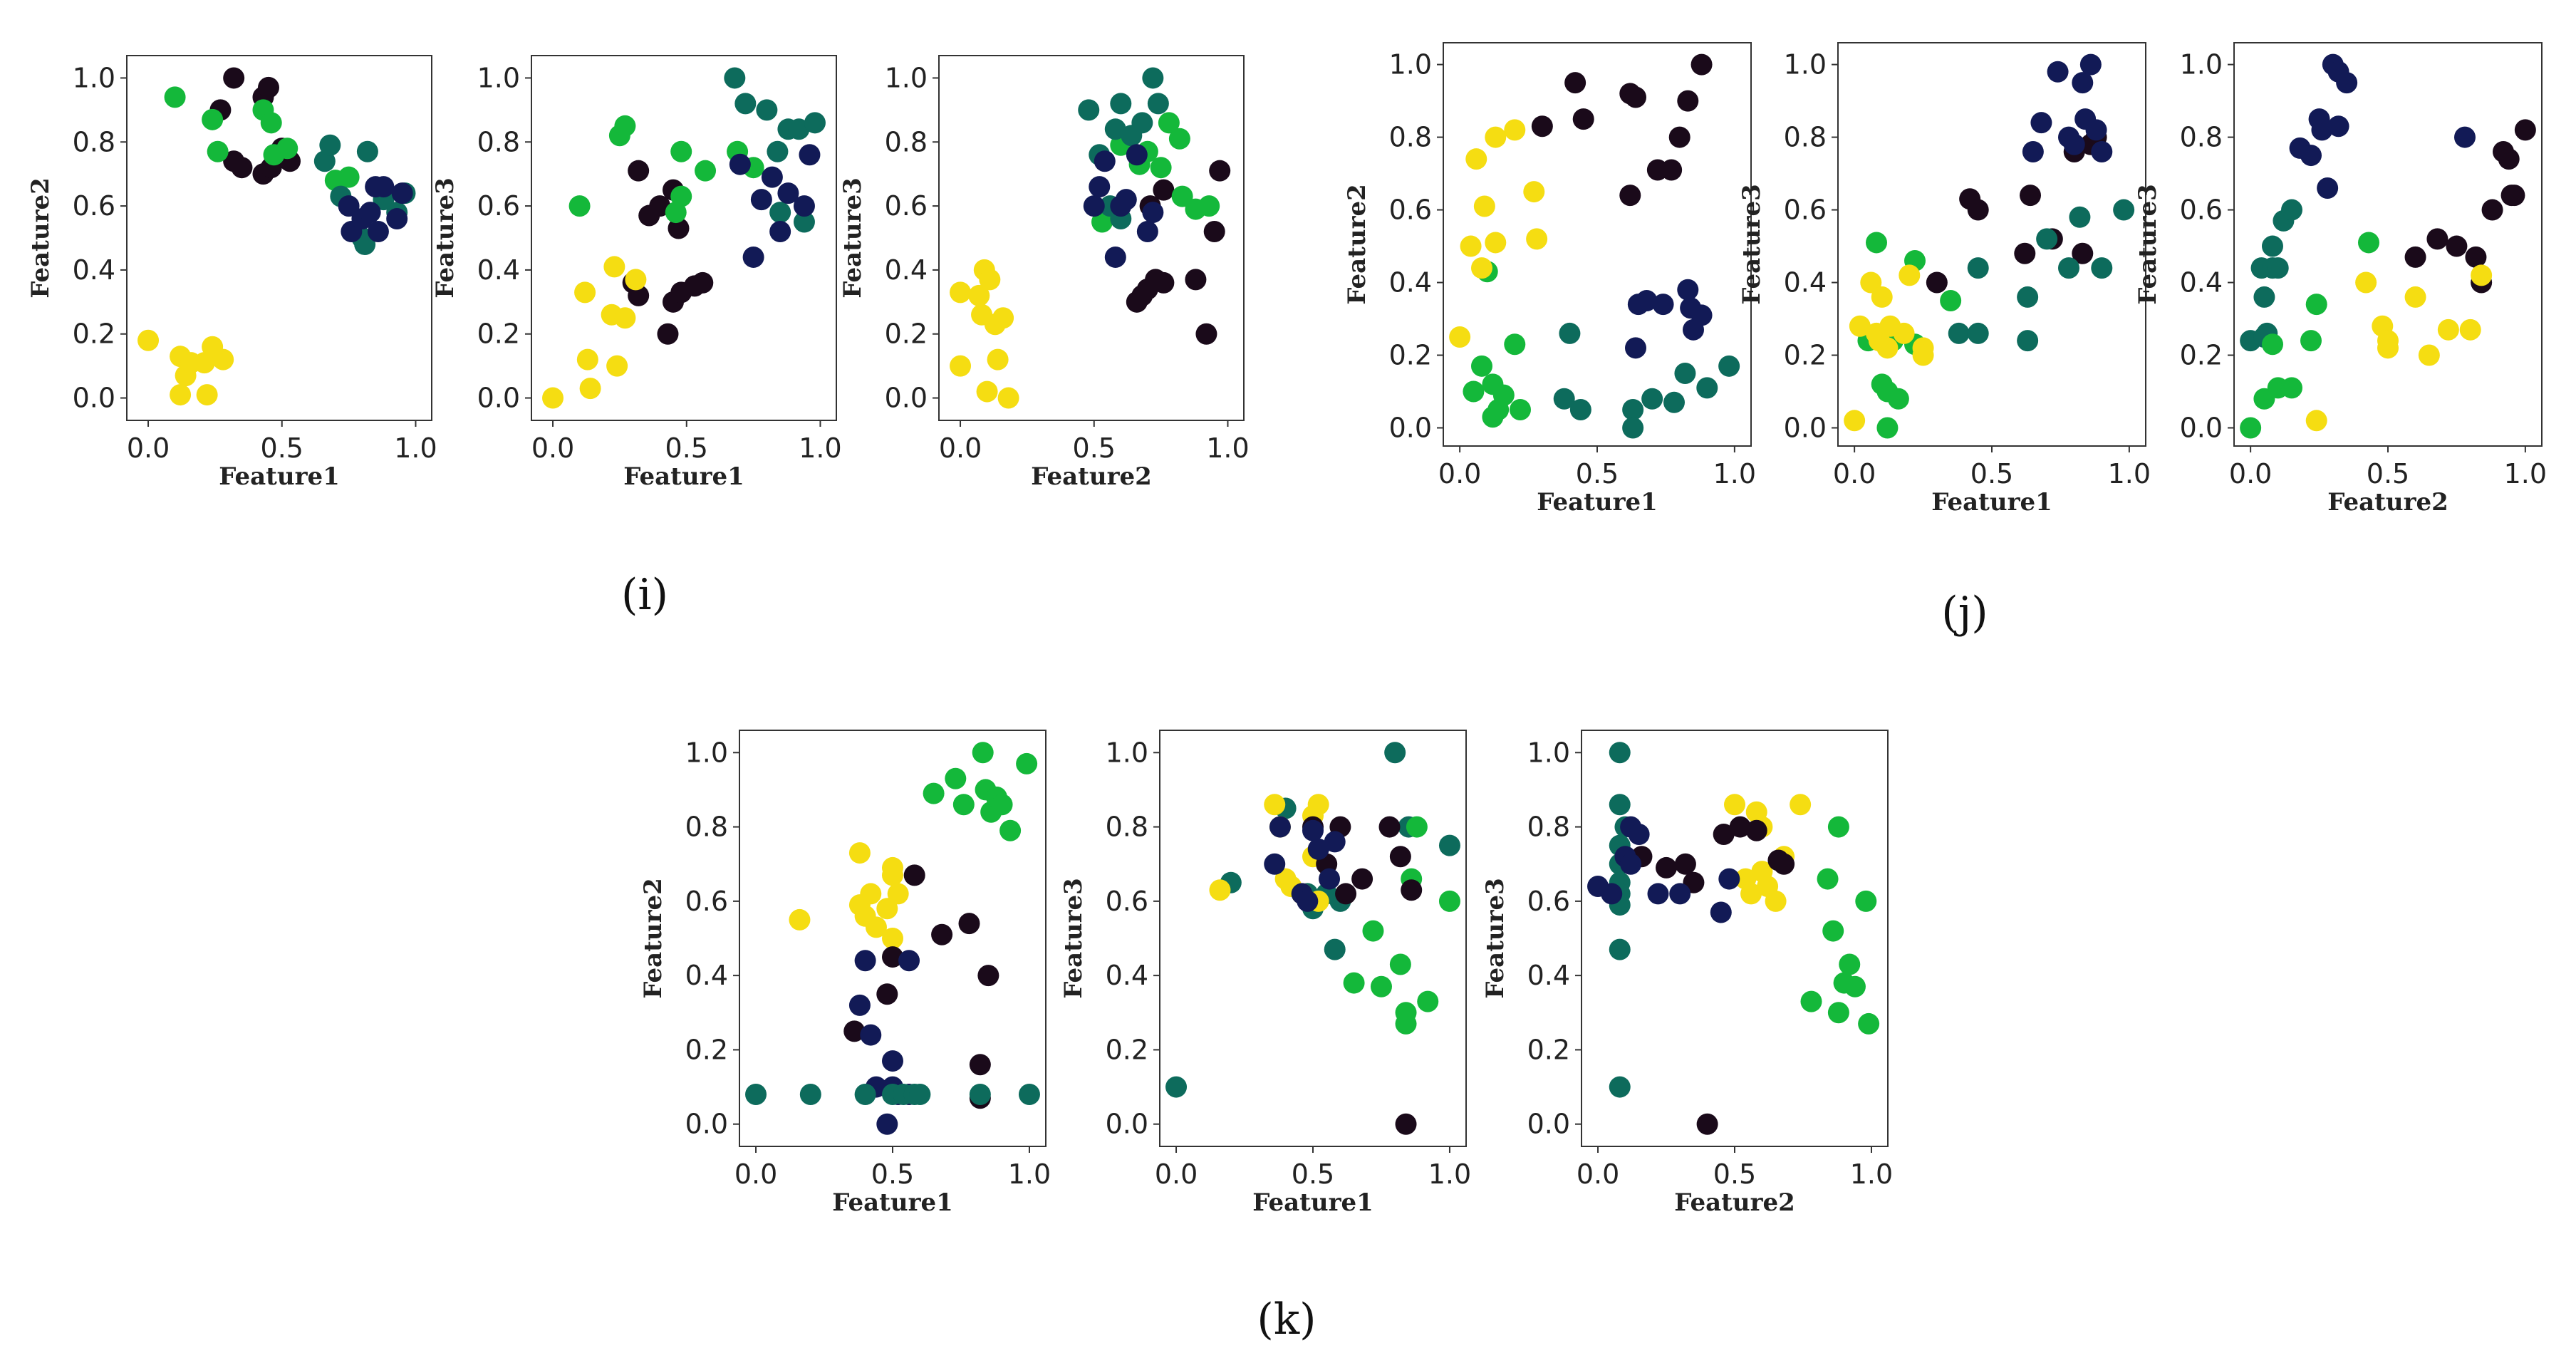 This screenshot has width=2576, height=1363. What do you see at coordinates (1735, 1174) in the screenshot?
I see `x-tick-label: 0.5` at bounding box center [1735, 1174].